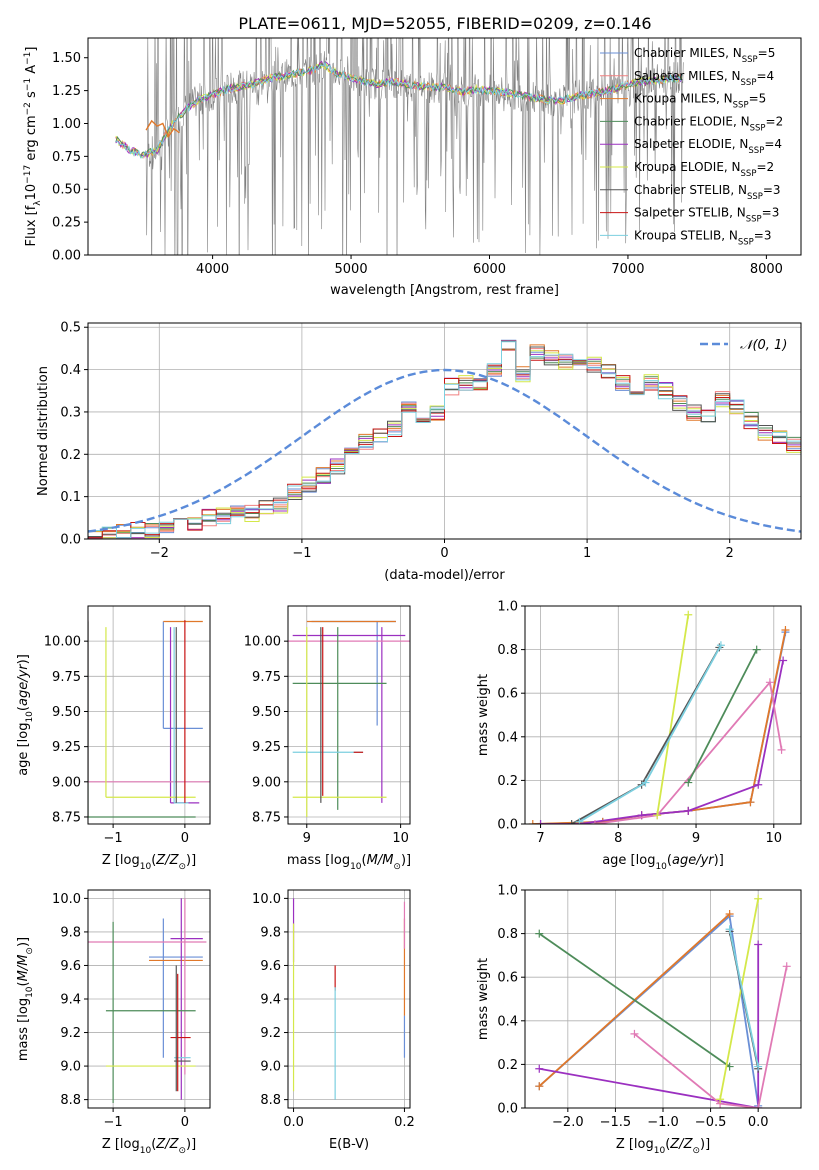  I want to click on series-line-pink, so click(688, 752).